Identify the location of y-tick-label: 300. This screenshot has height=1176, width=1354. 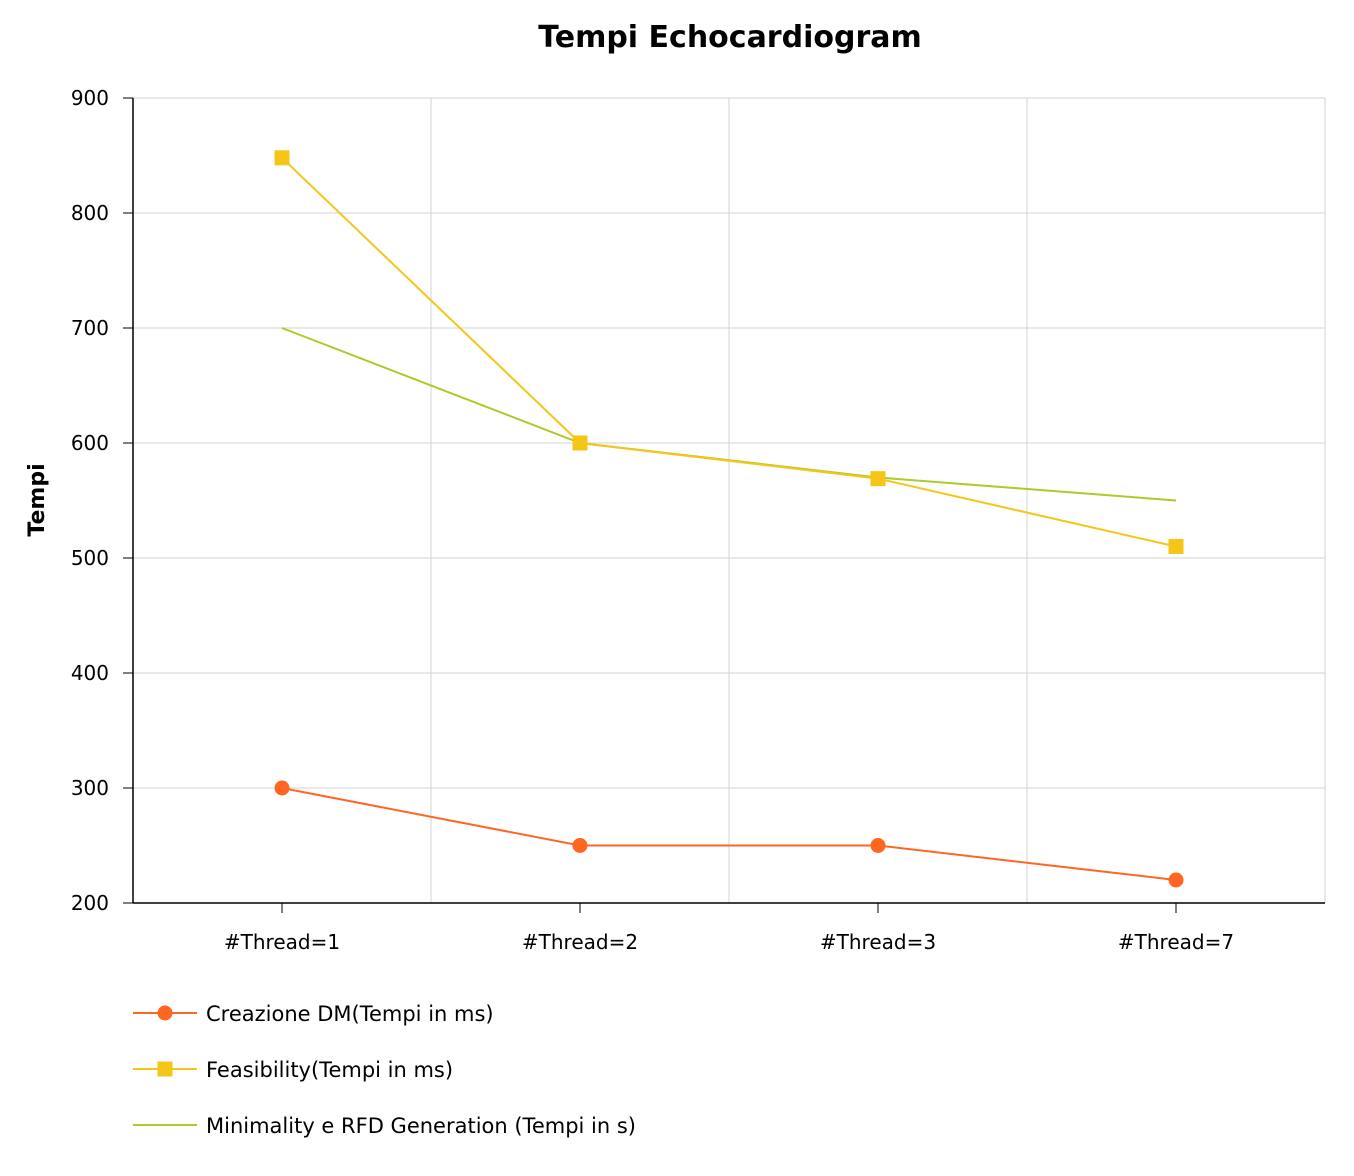
(90, 788).